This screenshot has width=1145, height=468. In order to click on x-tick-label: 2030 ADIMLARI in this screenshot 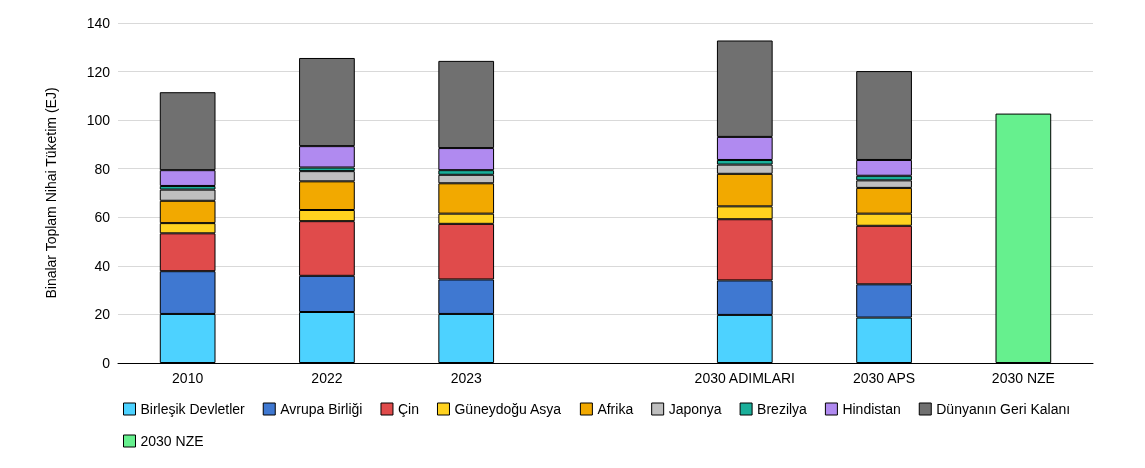, I will do `click(744, 378)`.